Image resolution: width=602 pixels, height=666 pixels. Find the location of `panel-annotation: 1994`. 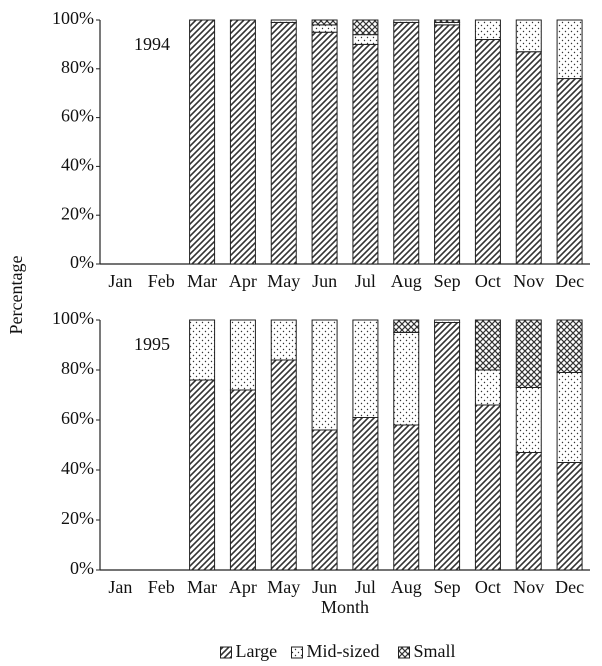

panel-annotation: 1994 is located at coordinates (152, 44).